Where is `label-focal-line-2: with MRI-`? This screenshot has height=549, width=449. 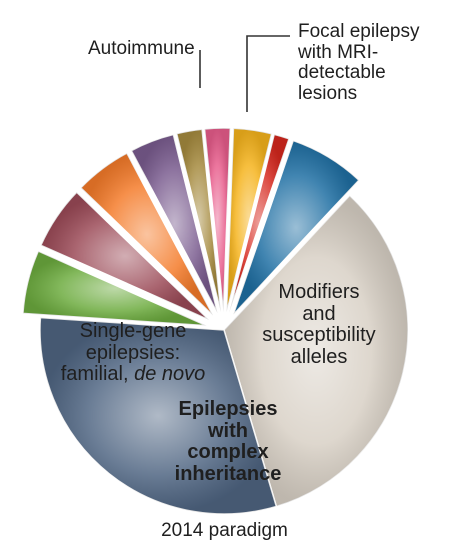 label-focal-line-2: with MRI- is located at coordinates (338, 52).